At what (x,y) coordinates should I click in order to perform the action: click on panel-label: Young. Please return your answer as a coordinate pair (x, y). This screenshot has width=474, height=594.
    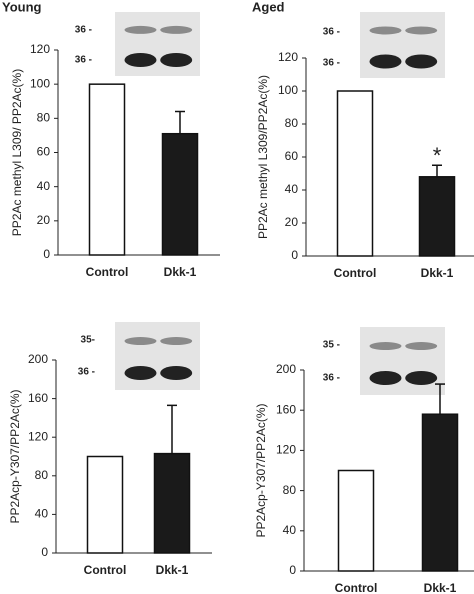
    Looking at the image, I should click on (22, 7).